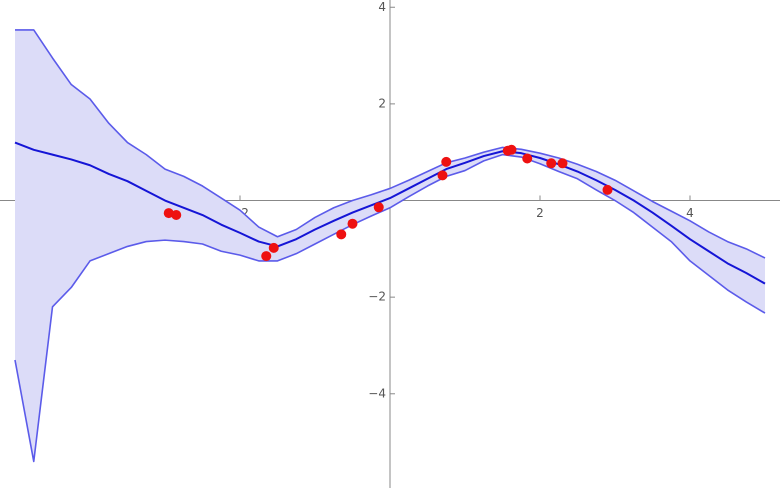  Describe the element at coordinates (382, 103) in the screenshot. I see `y-tick-label: 2` at that location.